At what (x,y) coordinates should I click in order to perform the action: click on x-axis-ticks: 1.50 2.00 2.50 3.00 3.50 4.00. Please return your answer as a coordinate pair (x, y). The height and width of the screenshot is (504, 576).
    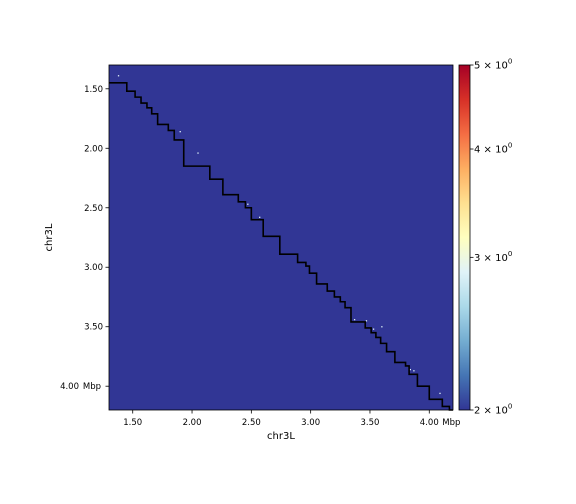
    Looking at the image, I should click on (281, 419).